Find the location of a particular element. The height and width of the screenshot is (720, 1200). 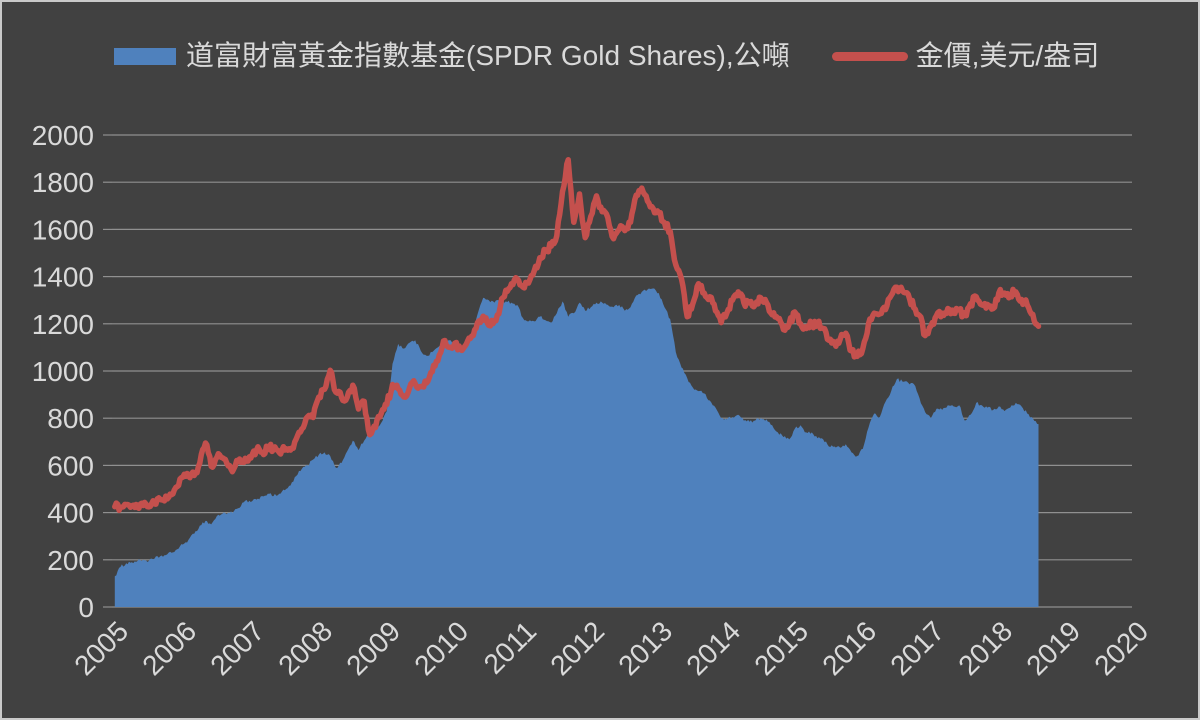

y-axis-tick-label: 600 is located at coordinates (70, 465).